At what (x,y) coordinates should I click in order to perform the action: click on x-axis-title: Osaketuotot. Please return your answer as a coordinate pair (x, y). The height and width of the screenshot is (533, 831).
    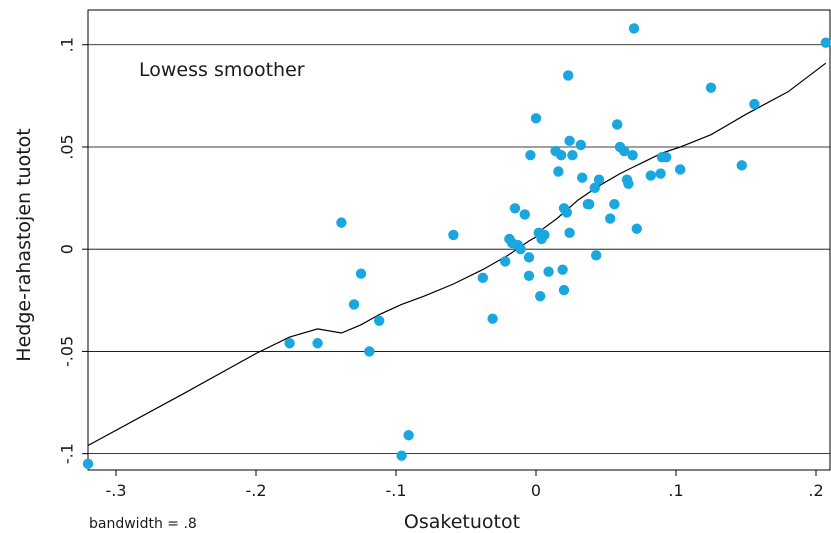
    Looking at the image, I should click on (462, 522).